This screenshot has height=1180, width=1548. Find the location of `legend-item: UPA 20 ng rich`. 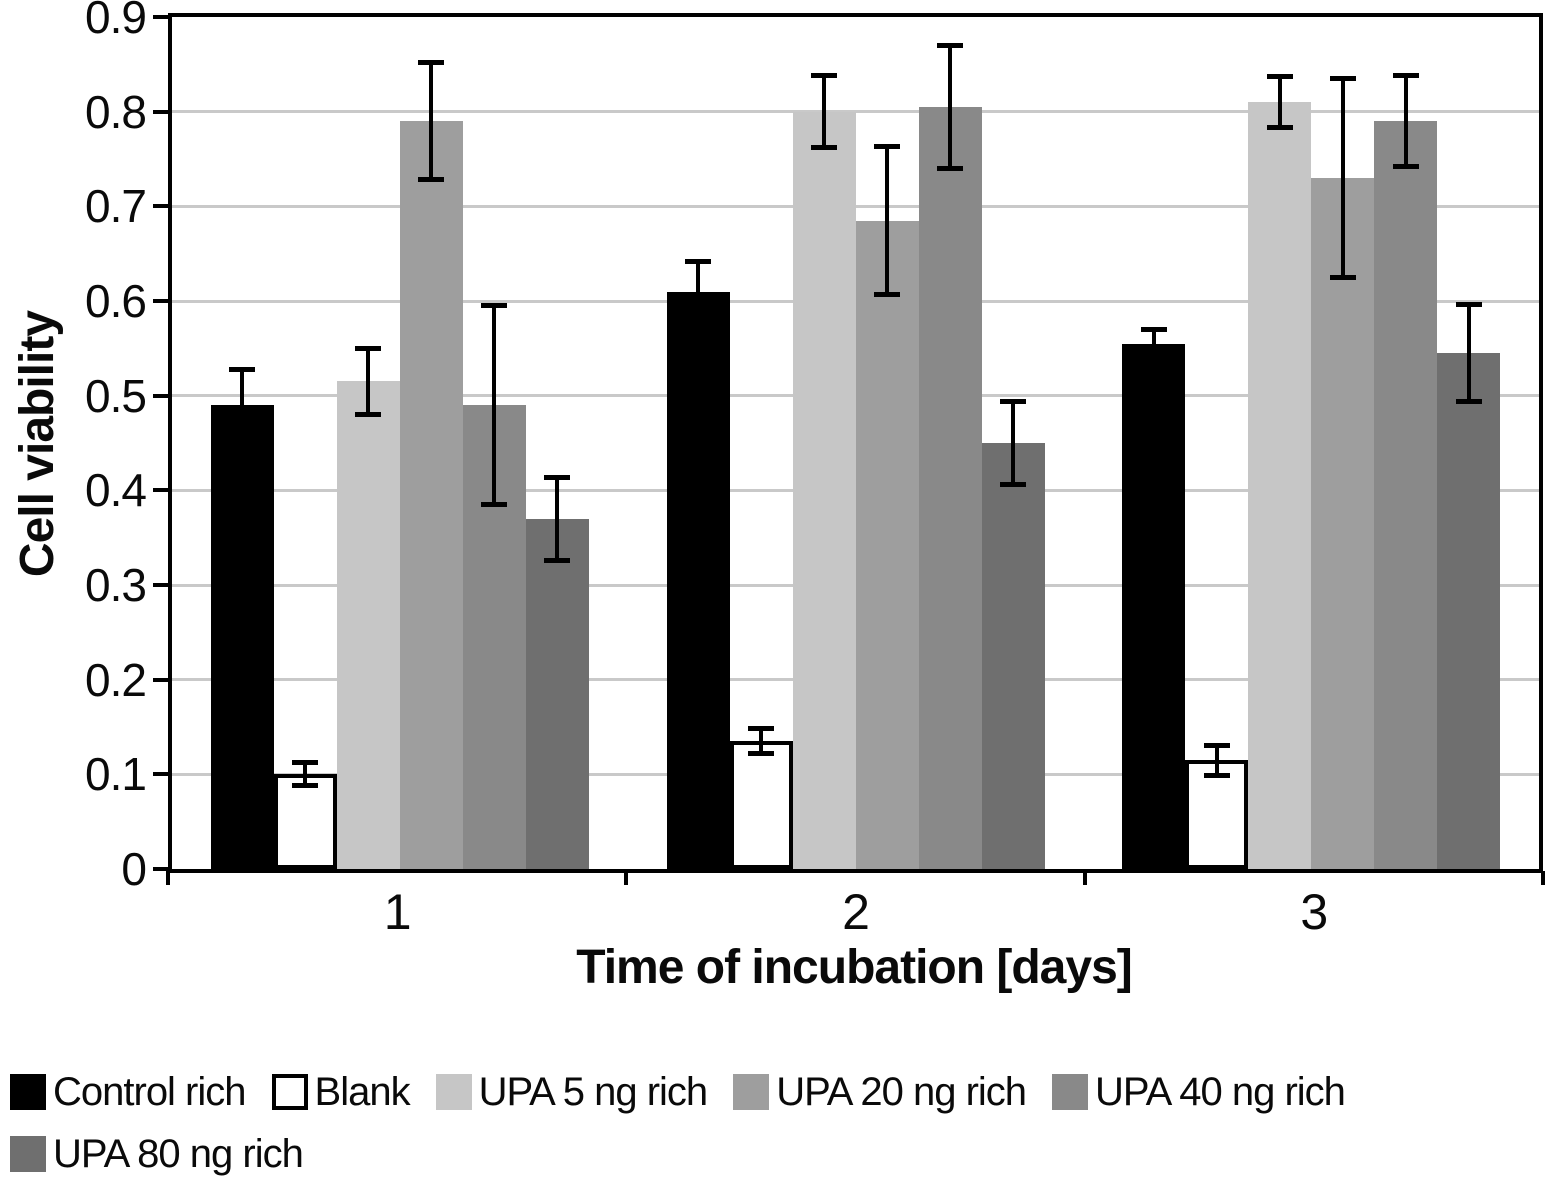

legend-item: UPA 20 ng rich is located at coordinates (880, 1092).